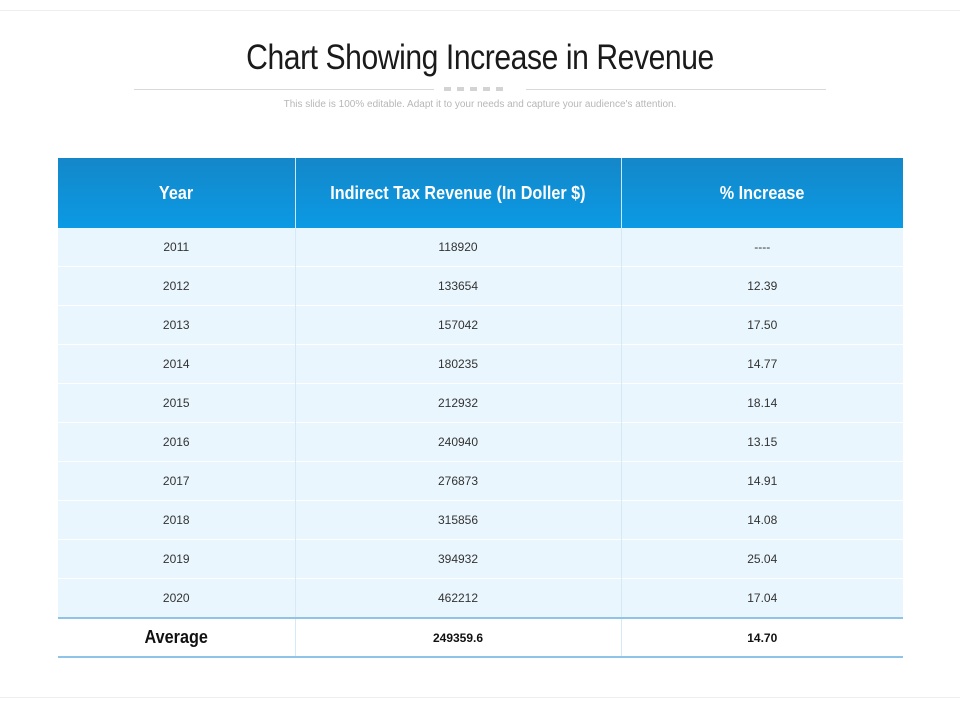 This screenshot has width=960, height=720. I want to click on table-row: 2016 240940 13.15, so click(480, 442).